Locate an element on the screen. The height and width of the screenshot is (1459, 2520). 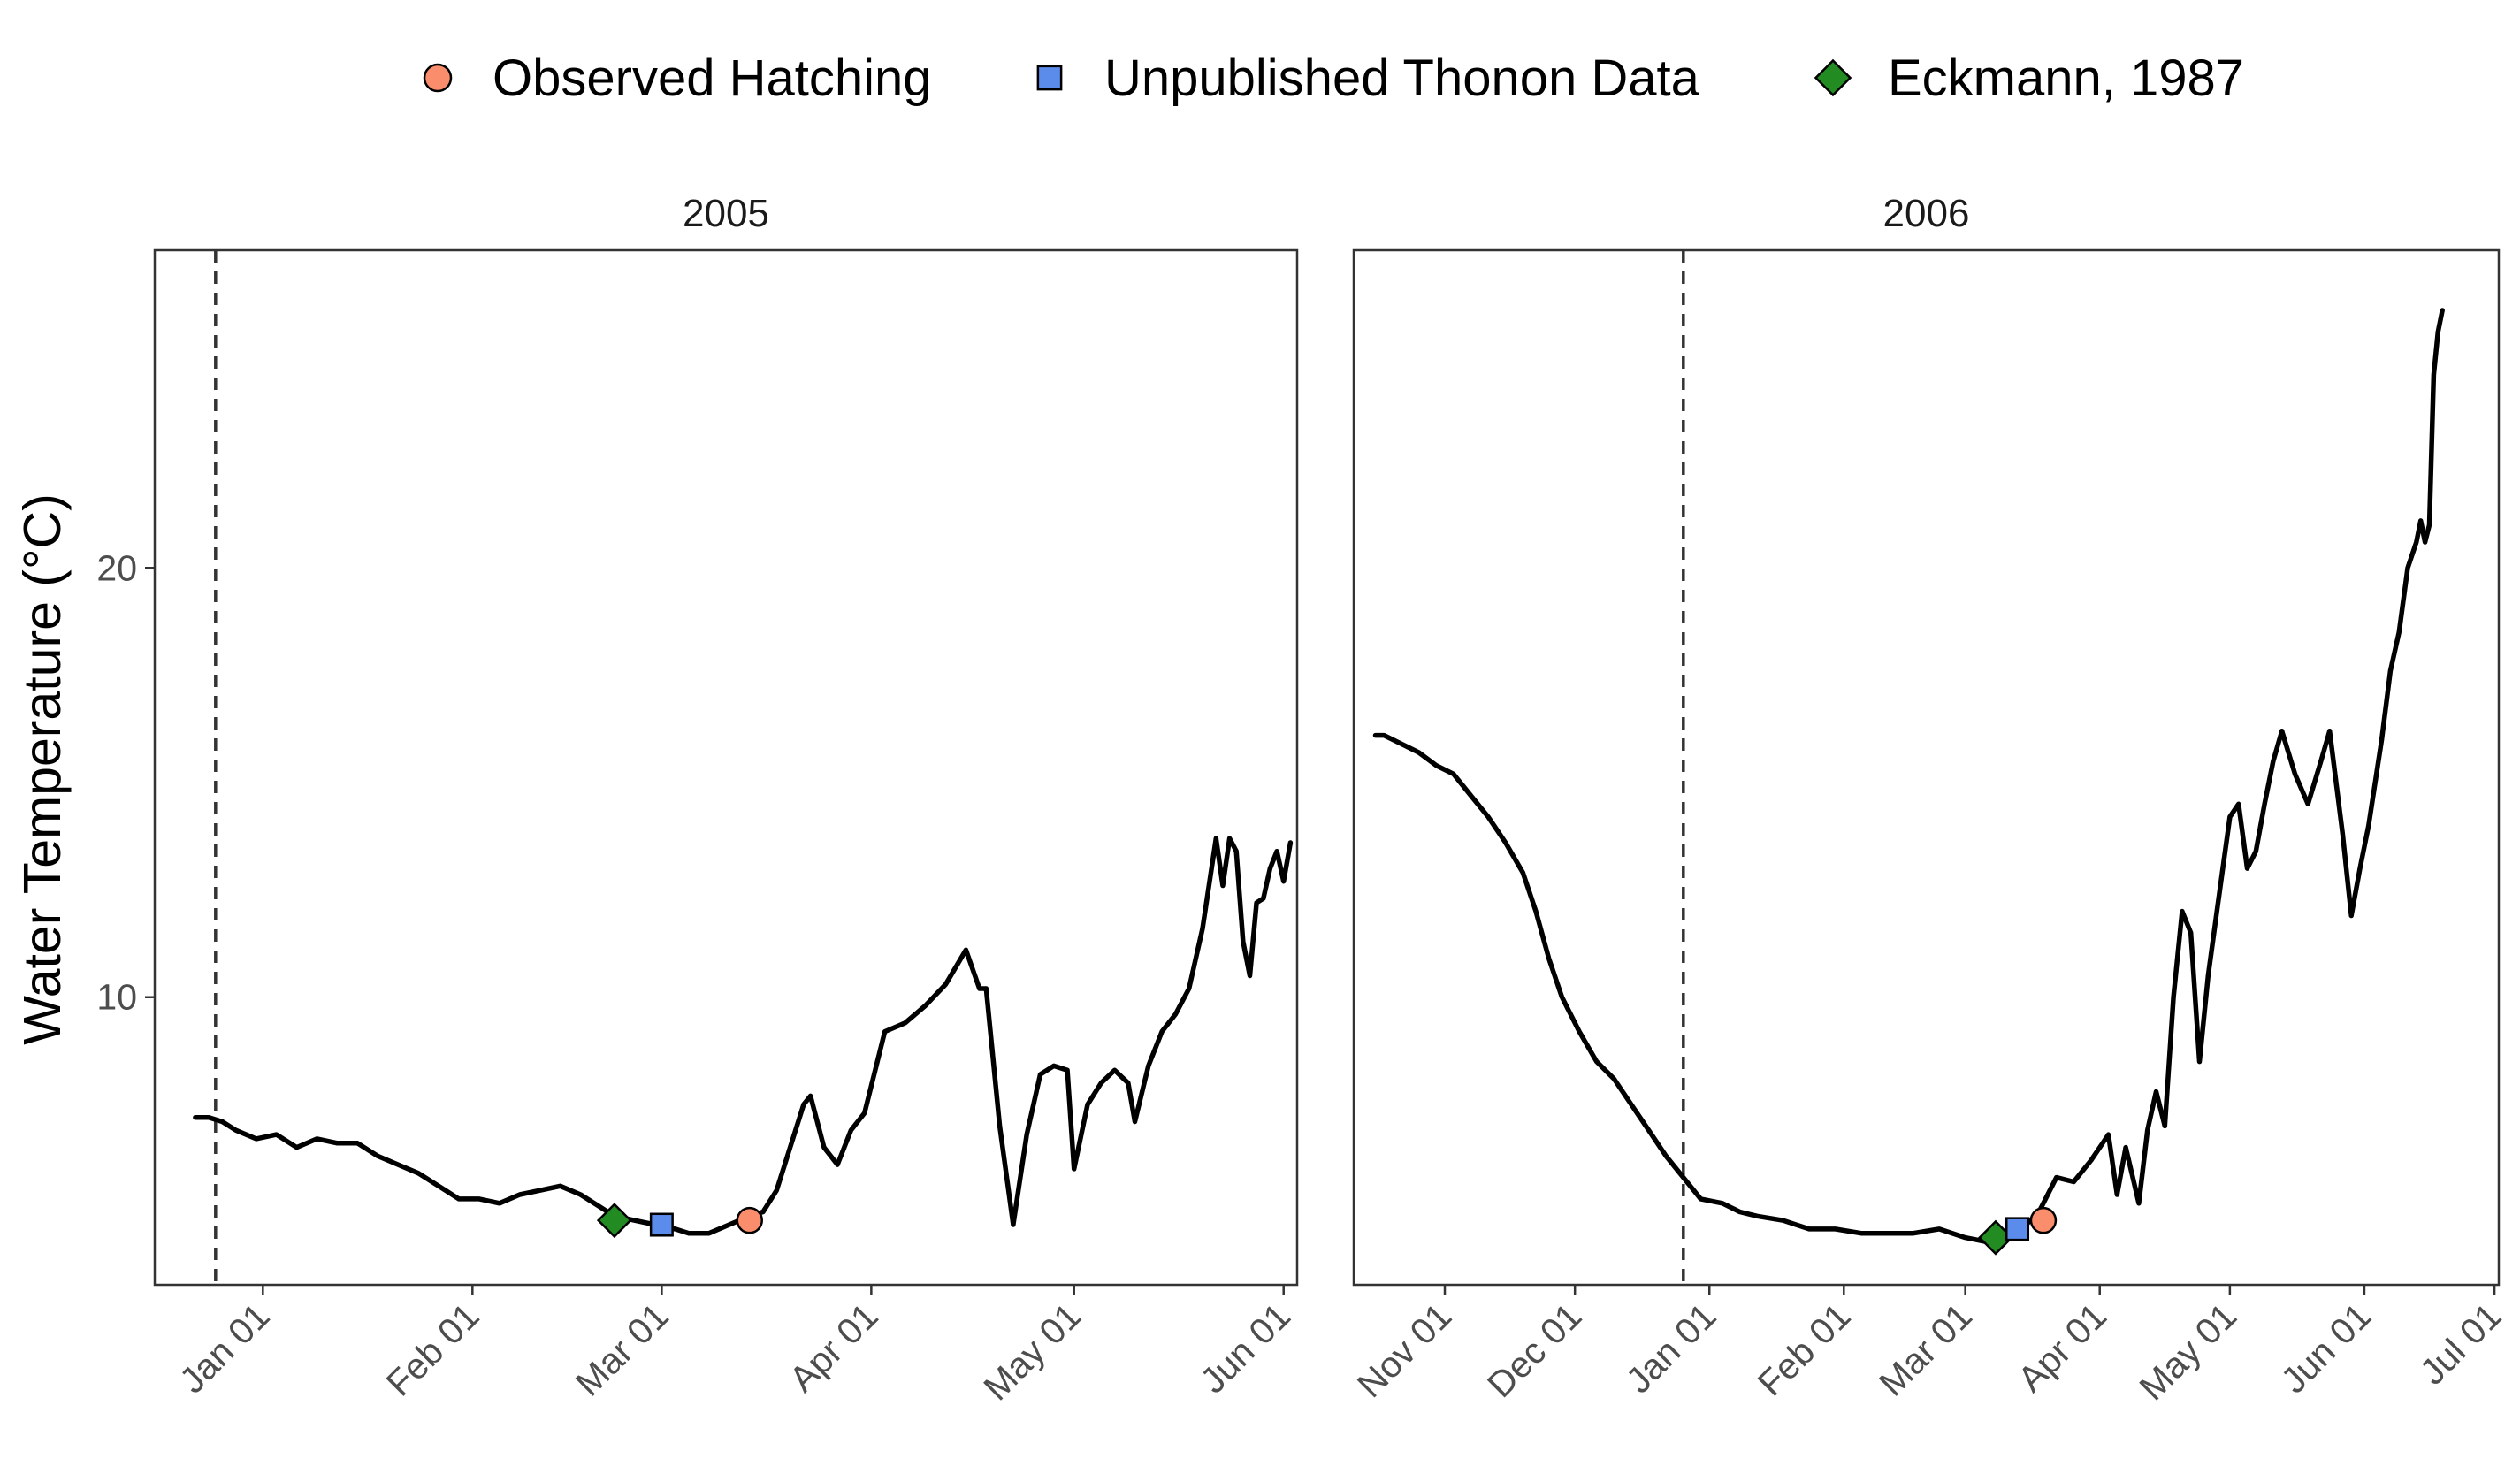
legend-label: Eckmann, 1987 is located at coordinates (2066, 78).